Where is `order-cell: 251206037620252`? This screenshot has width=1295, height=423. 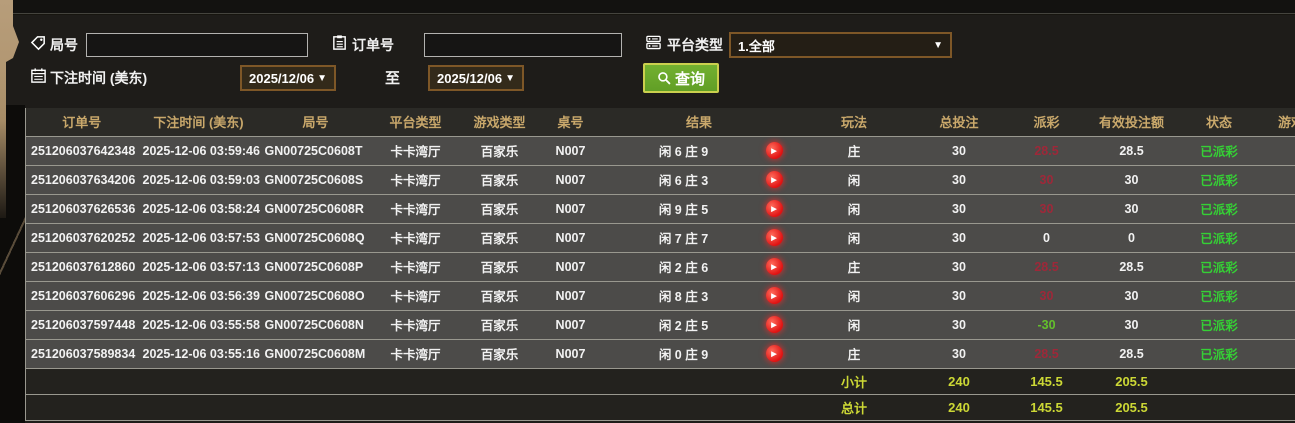 order-cell: 251206037620252 is located at coordinates (81, 238).